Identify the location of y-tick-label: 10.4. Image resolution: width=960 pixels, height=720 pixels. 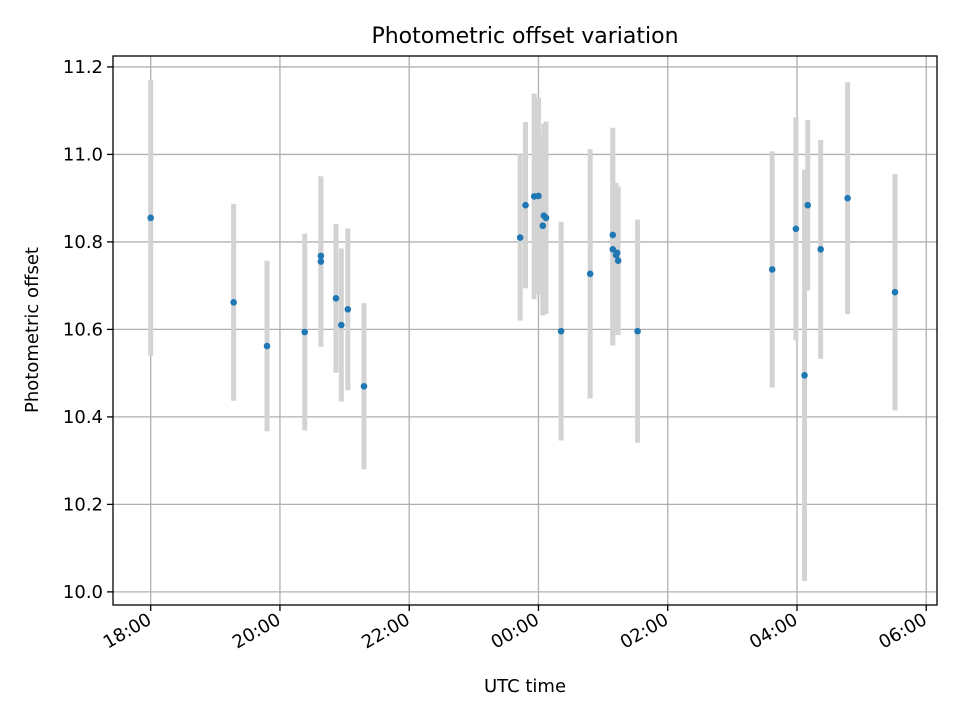
(83, 417).